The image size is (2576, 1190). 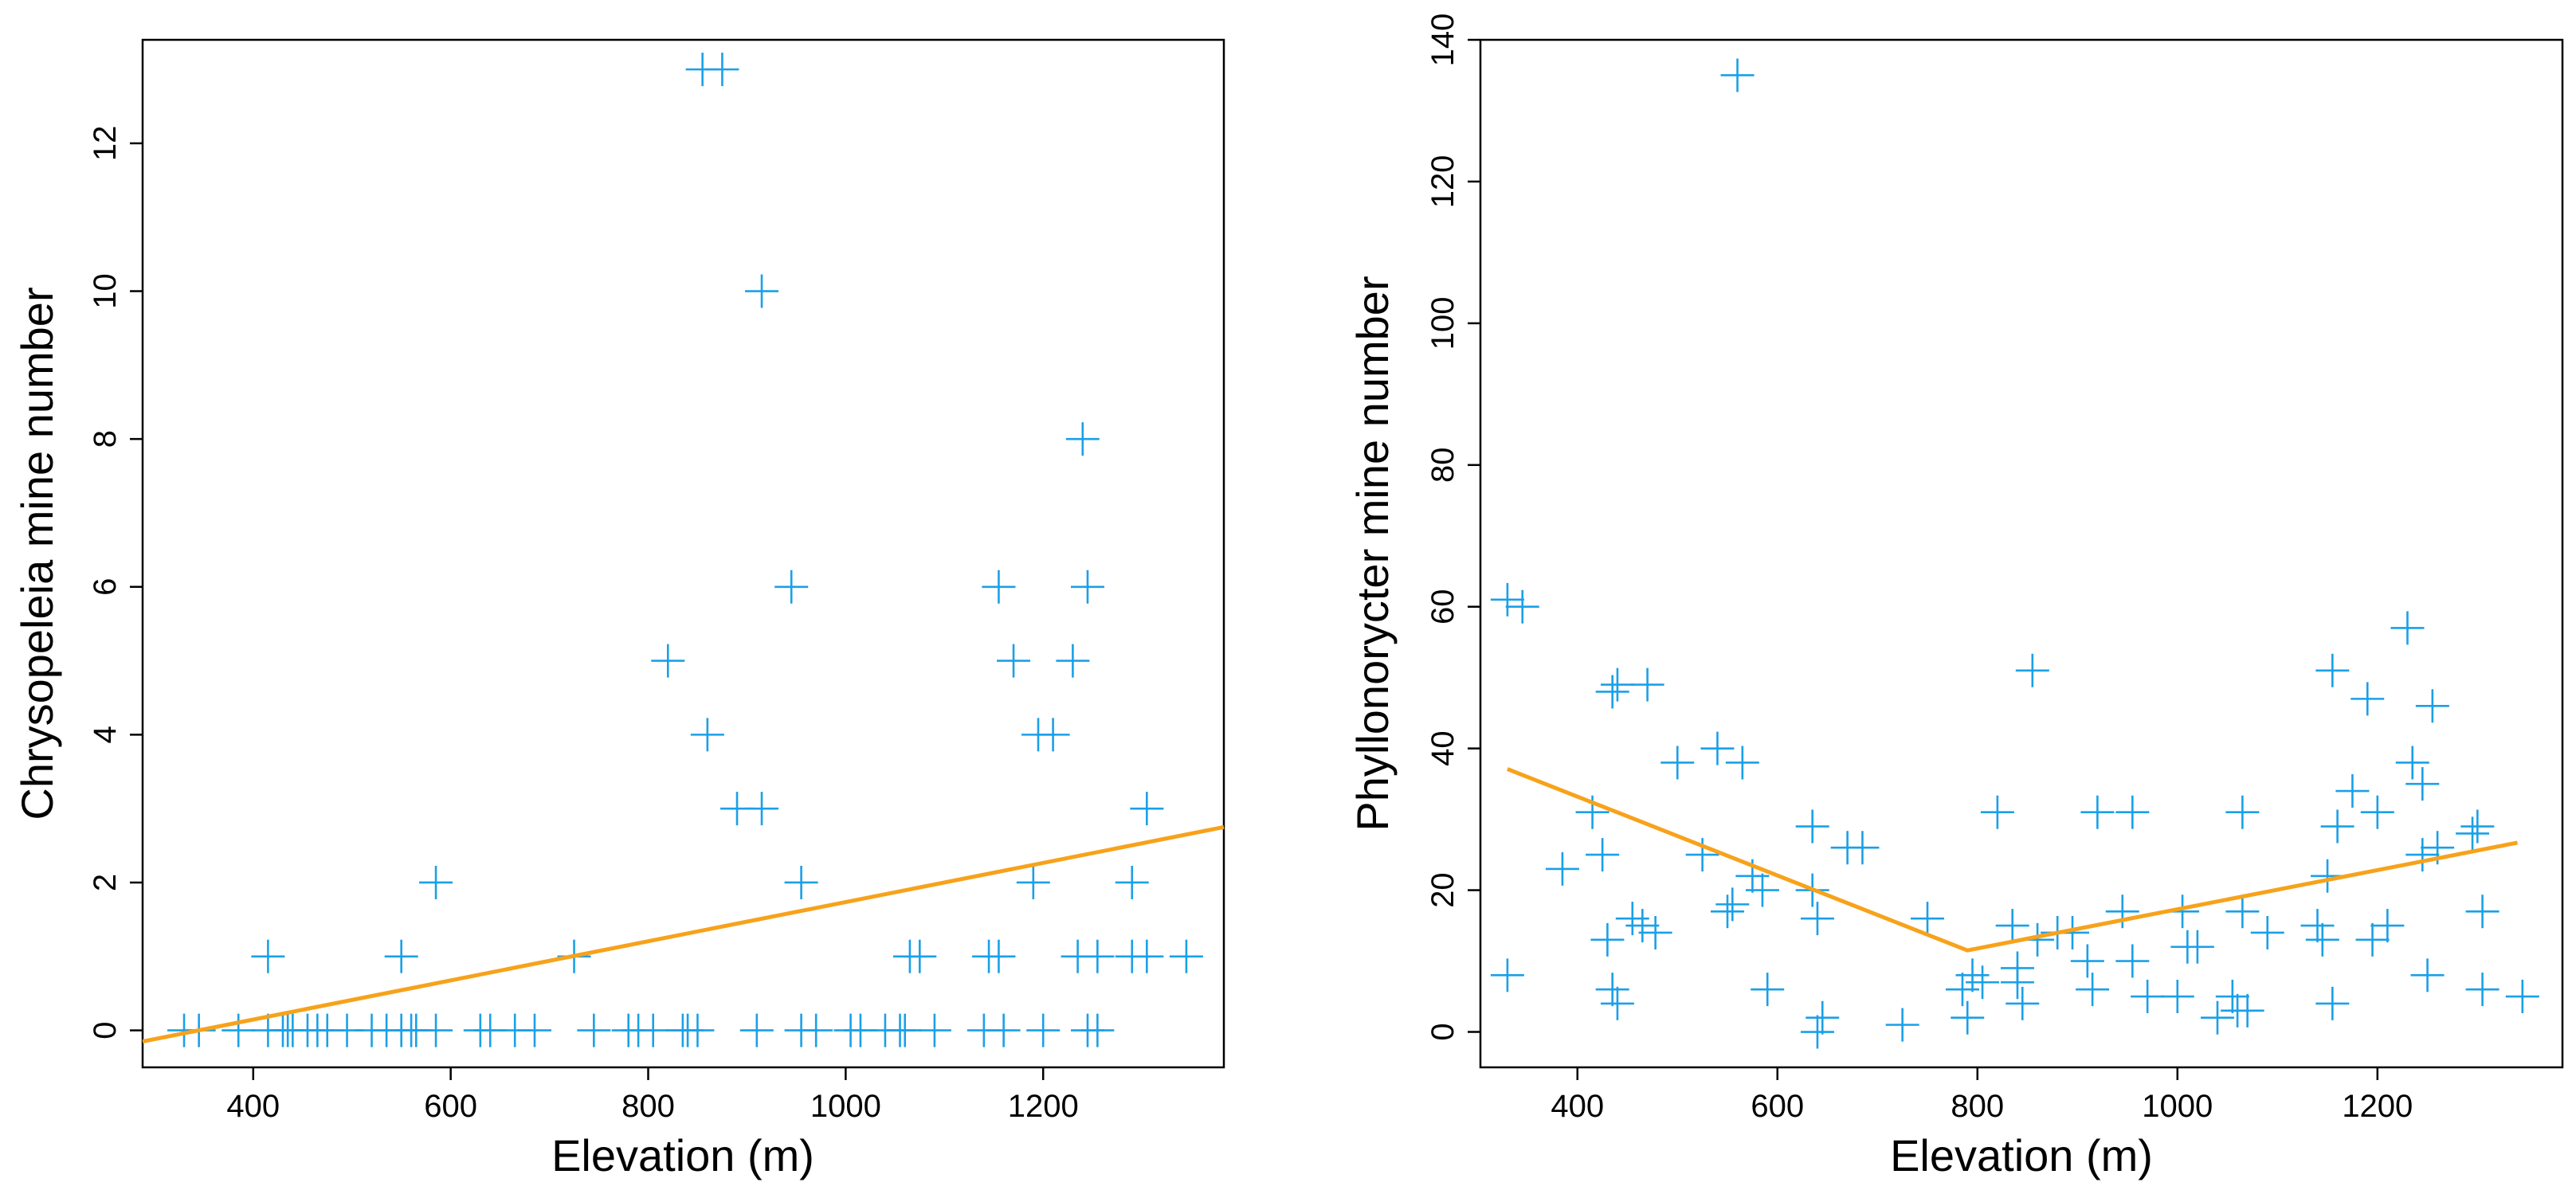 I want to click on y-tick-label: 2, so click(x=105, y=882).